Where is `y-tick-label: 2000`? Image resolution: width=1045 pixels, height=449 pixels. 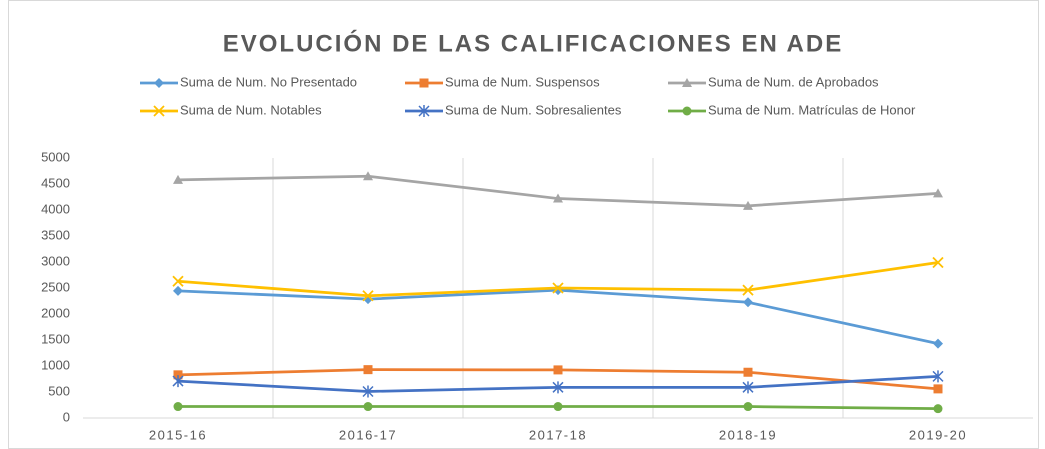
y-tick-label: 2000 is located at coordinates (55, 312).